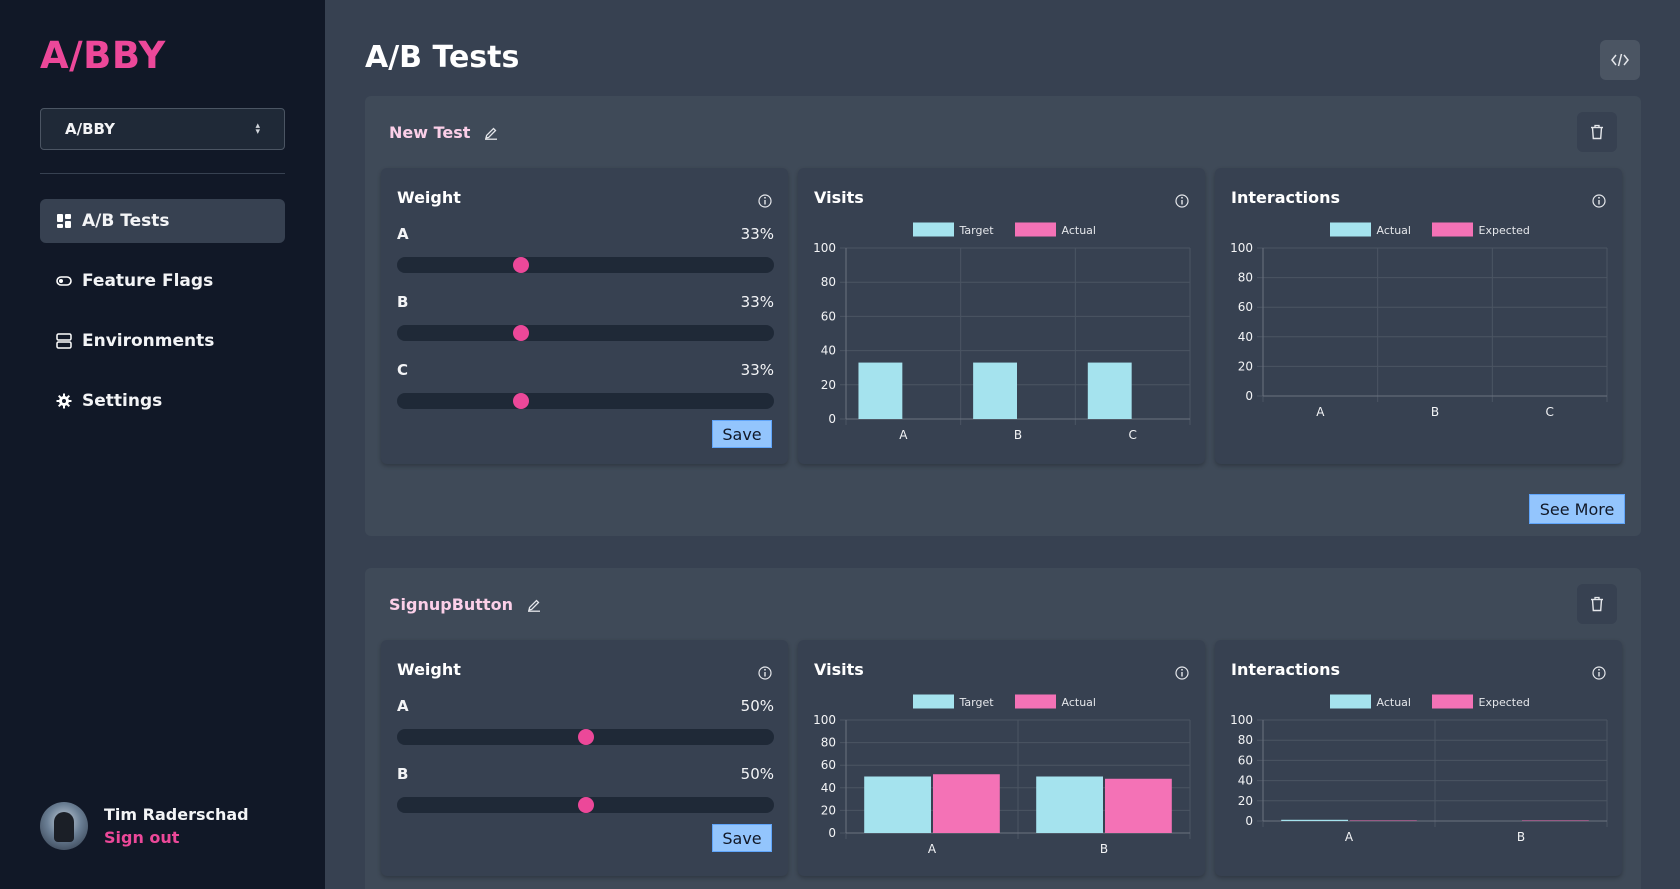 This screenshot has width=1680, height=889. Describe the element at coordinates (126, 221) in the screenshot. I see `sidebar-item-label: A/B Tests` at that location.